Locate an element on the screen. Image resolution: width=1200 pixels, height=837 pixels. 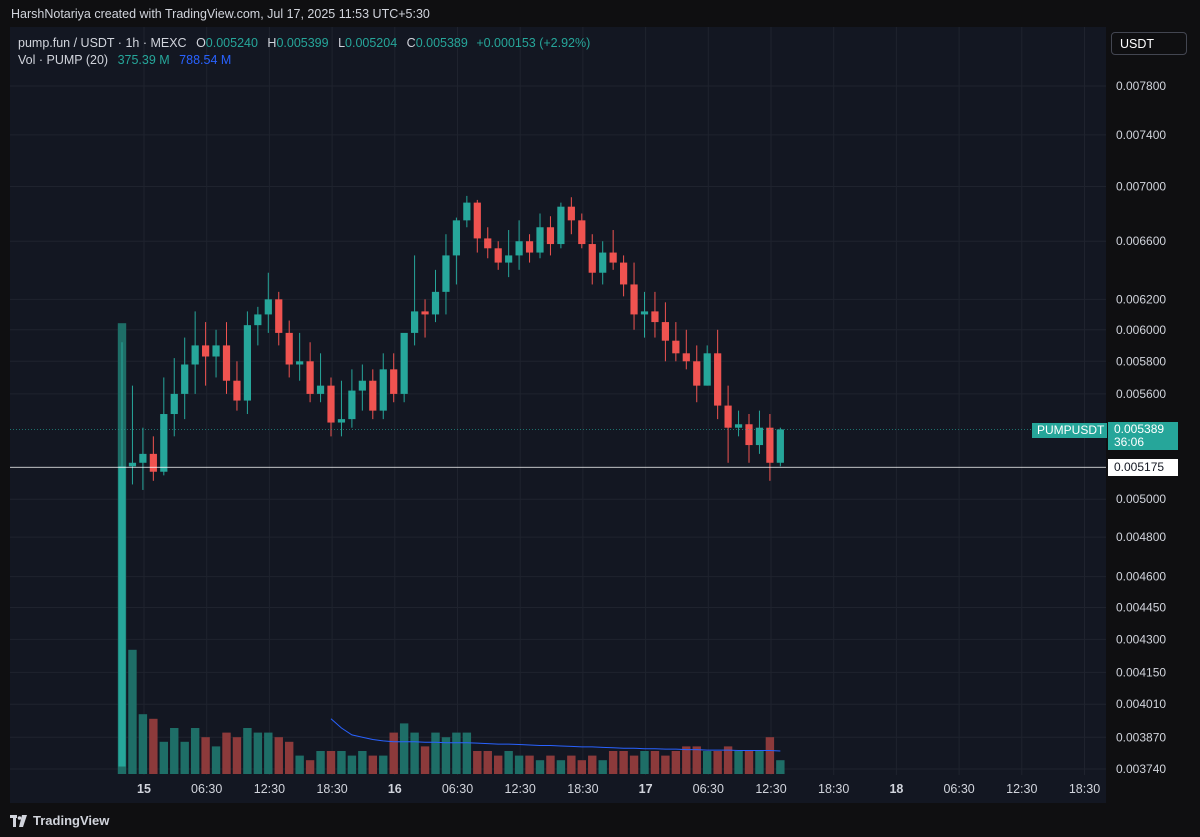
symbol-title: pump.fun / USDT · 1h · MEXC is located at coordinates (102, 43).